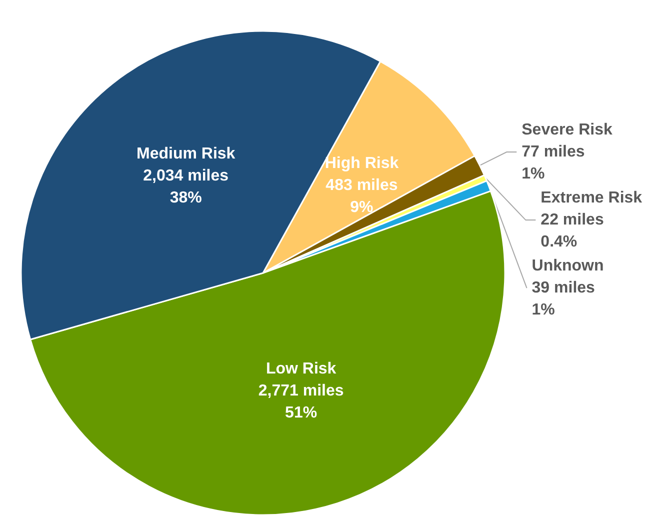  What do you see at coordinates (301, 402) in the screenshot?
I see `data-label: 2,771 miles 51%` at bounding box center [301, 402].